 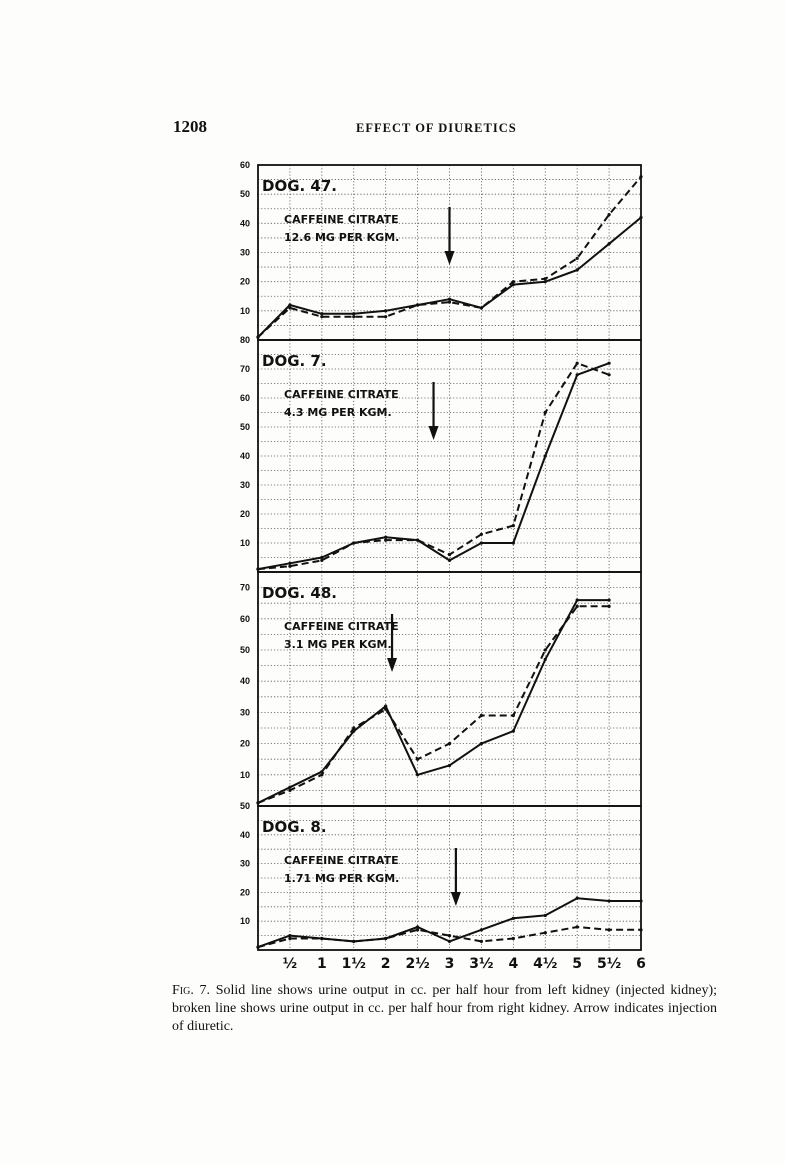 What do you see at coordinates (449, 258) in the screenshot?
I see `injection-arrow-head` at bounding box center [449, 258].